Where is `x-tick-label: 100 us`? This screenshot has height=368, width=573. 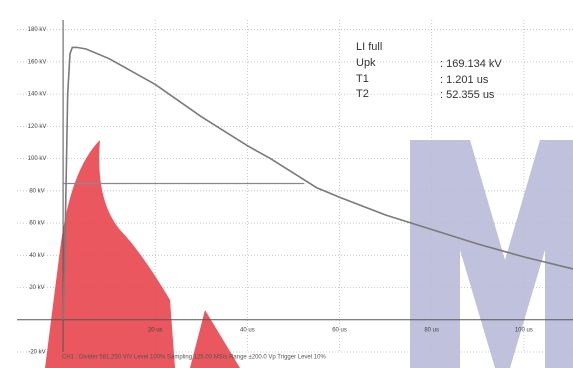 x-tick-label: 100 us is located at coordinates (524, 331).